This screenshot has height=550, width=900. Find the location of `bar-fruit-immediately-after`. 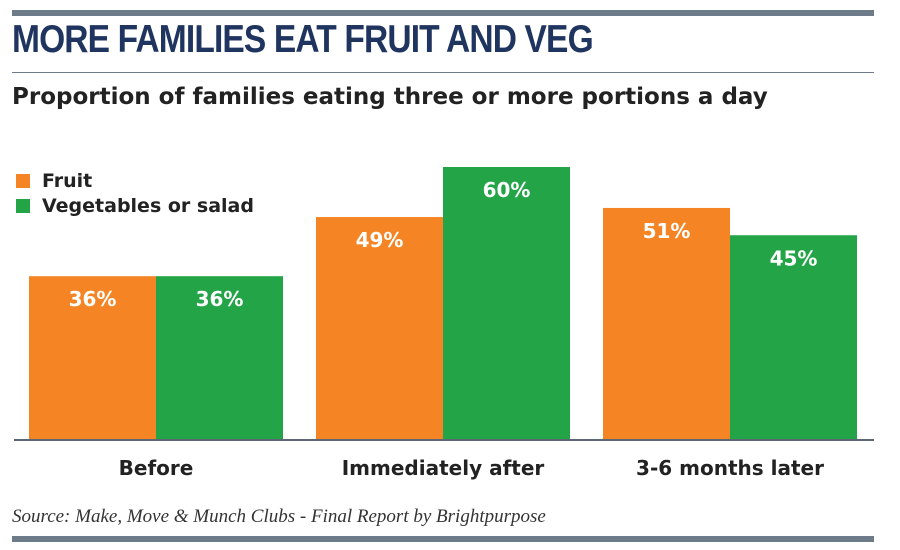

bar-fruit-immediately-after is located at coordinates (379, 328).